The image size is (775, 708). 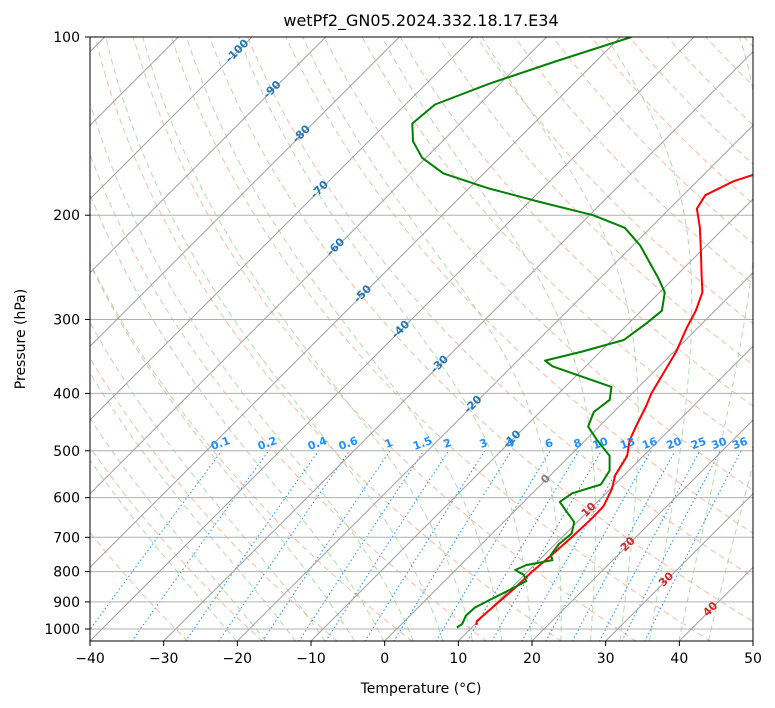 I want to click on isotherm-label: -70, so click(x=319, y=189).